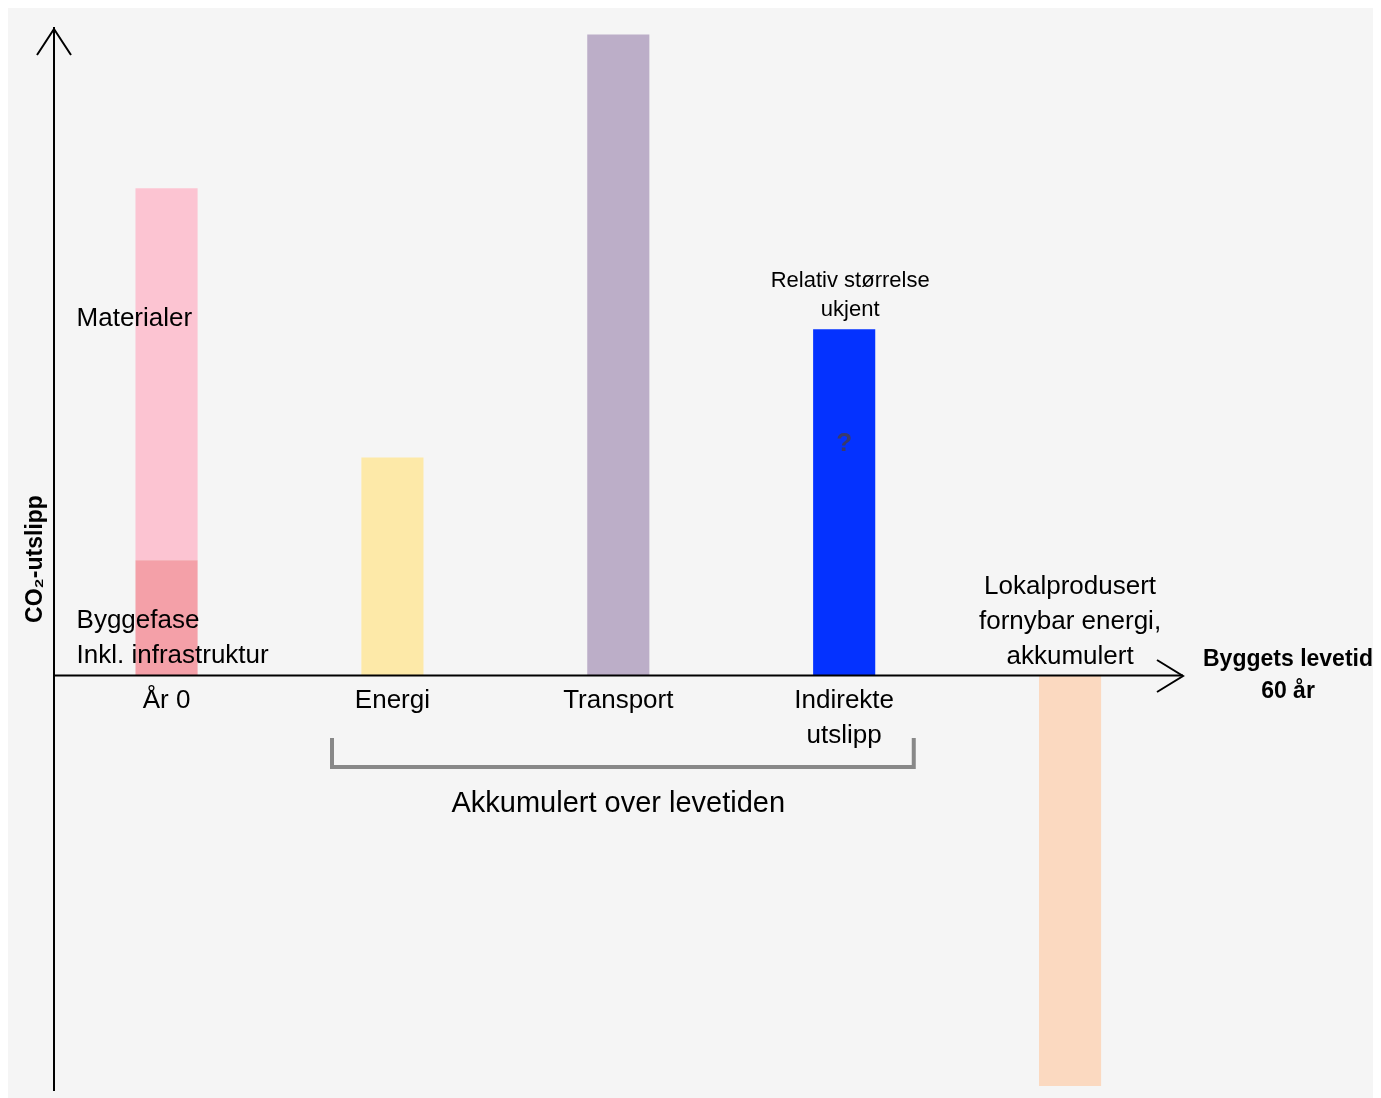  Describe the element at coordinates (166, 698) in the screenshot. I see `x-tick-label: År 0` at that location.